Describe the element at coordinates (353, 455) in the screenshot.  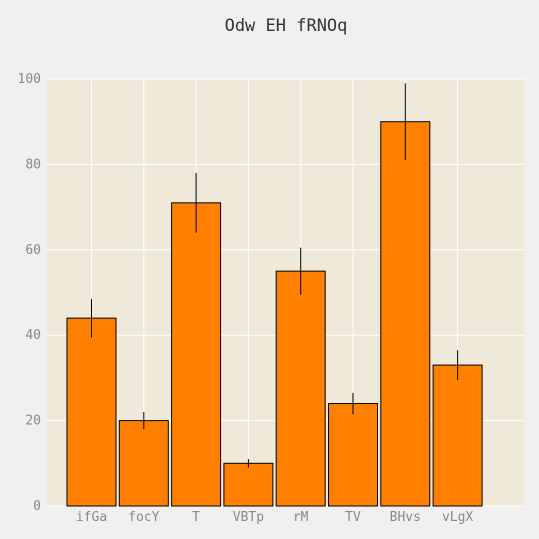
I see `bar-TV` at that location.